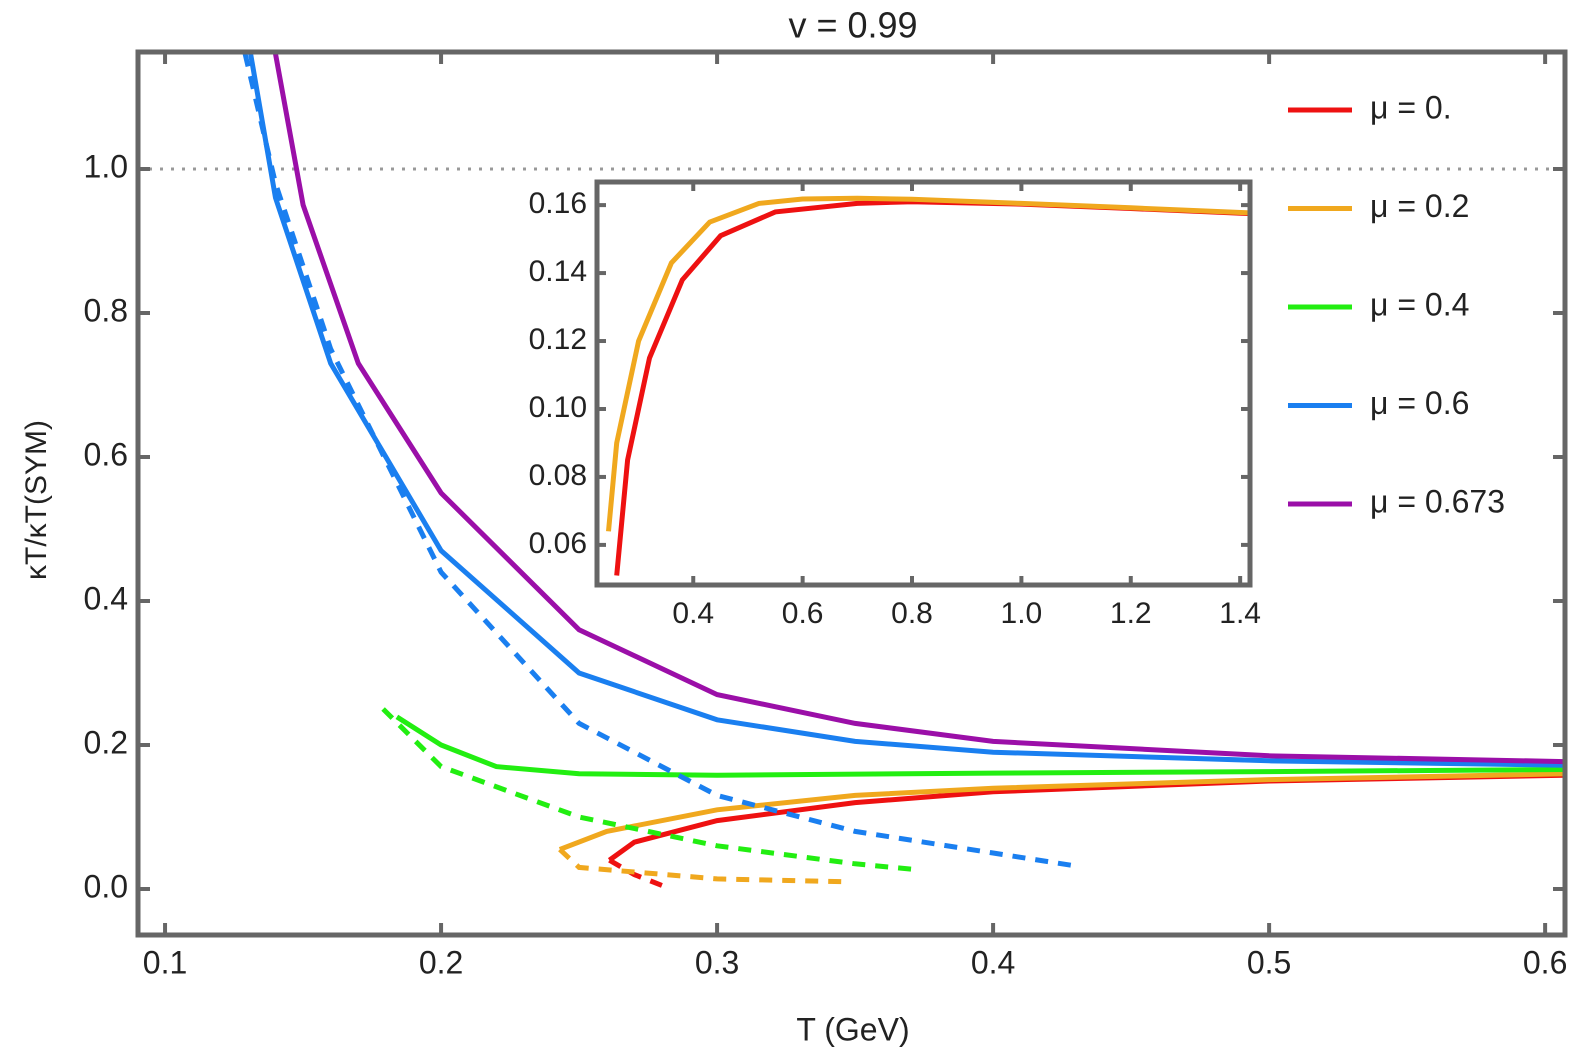 The height and width of the screenshot is (1062, 1578). I want to click on x-tick-label: 1.4, so click(1240, 613).